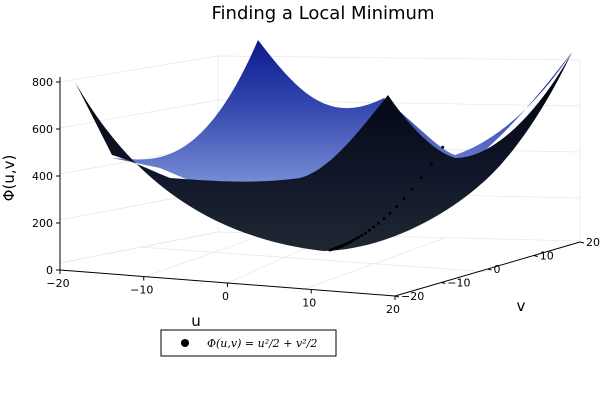  I want to click on u-tick-label: −10, so click(141, 290).